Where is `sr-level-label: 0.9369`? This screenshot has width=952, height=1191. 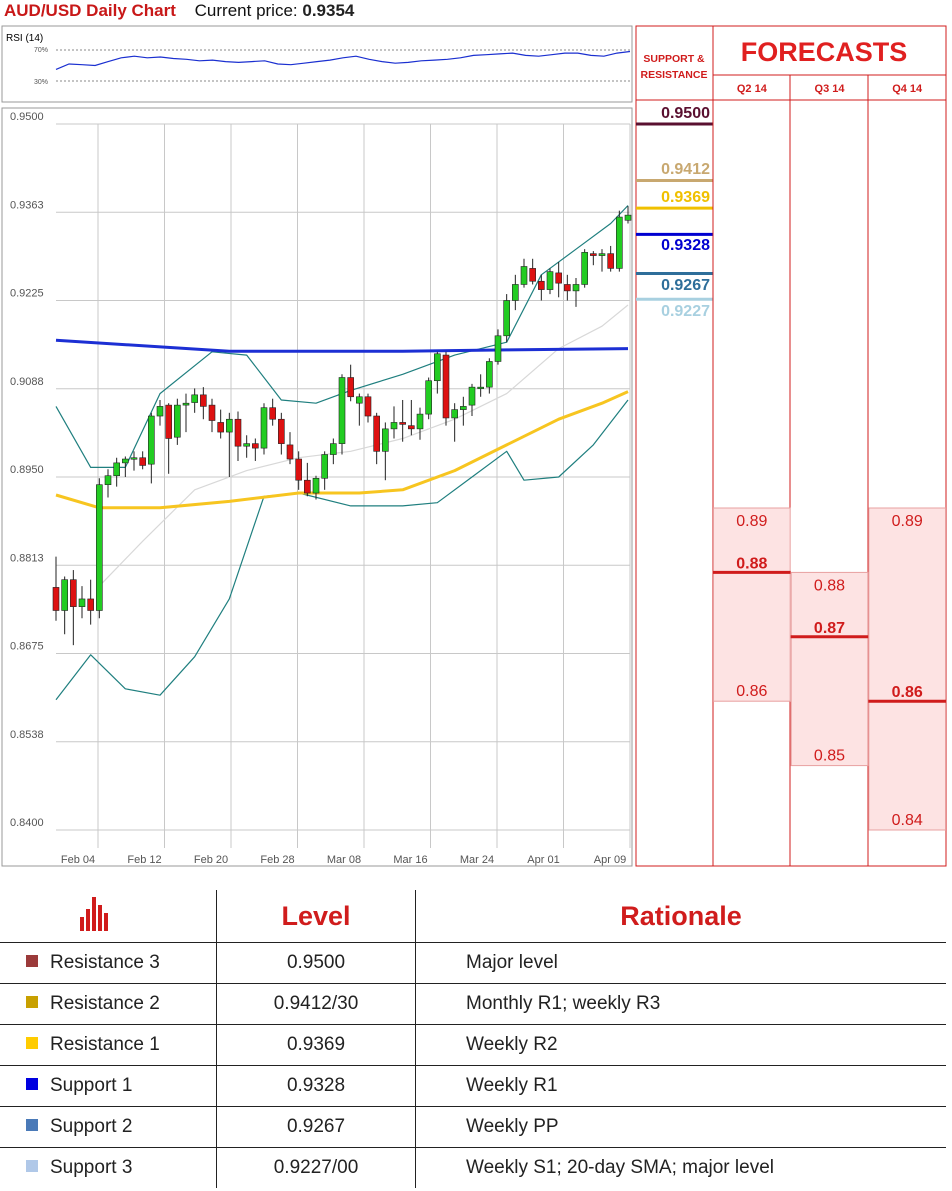
sr-level-label: 0.9369 is located at coordinates (685, 197).